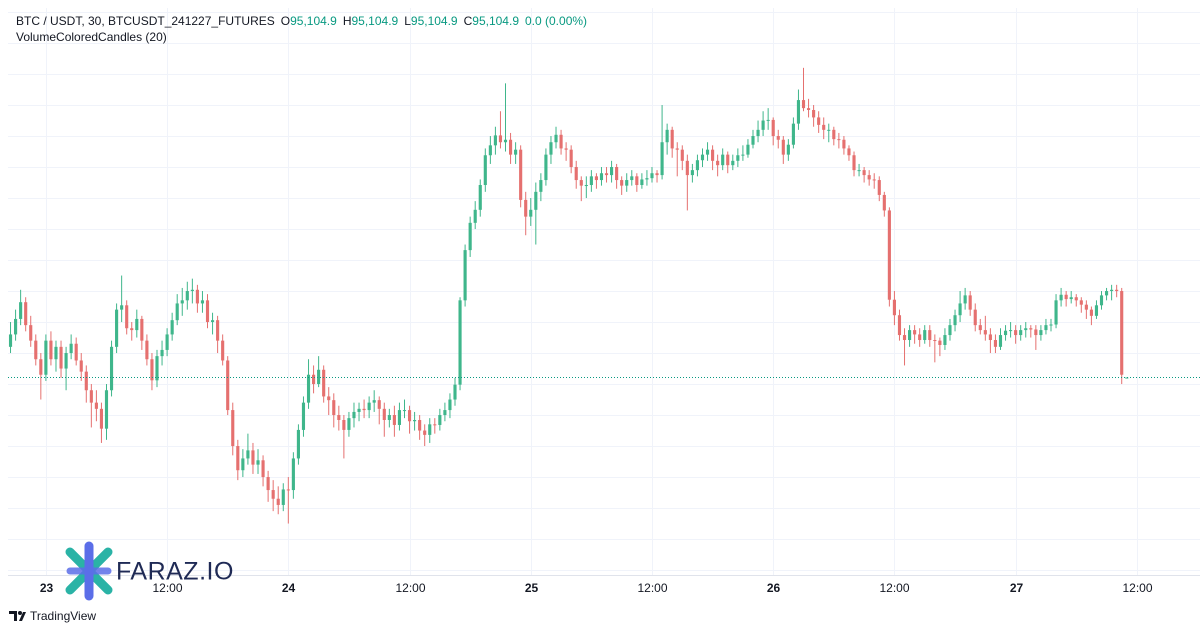 Image resolution: width=1200 pixels, height=630 pixels. What do you see at coordinates (91, 37) in the screenshot?
I see `indicator: VolumeColoredCandles (20)` at bounding box center [91, 37].